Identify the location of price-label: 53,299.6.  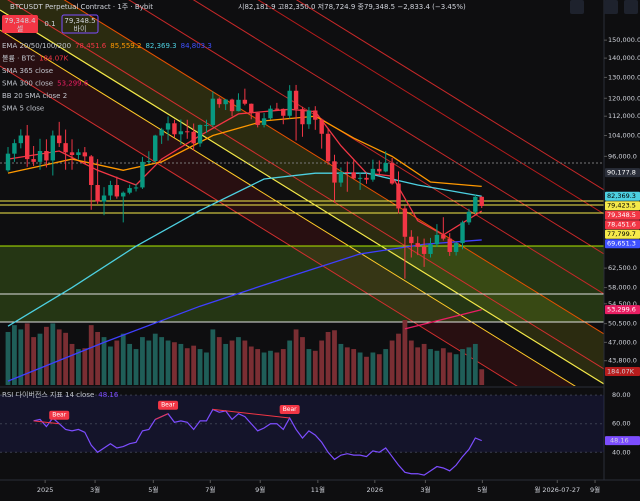
(621, 310).